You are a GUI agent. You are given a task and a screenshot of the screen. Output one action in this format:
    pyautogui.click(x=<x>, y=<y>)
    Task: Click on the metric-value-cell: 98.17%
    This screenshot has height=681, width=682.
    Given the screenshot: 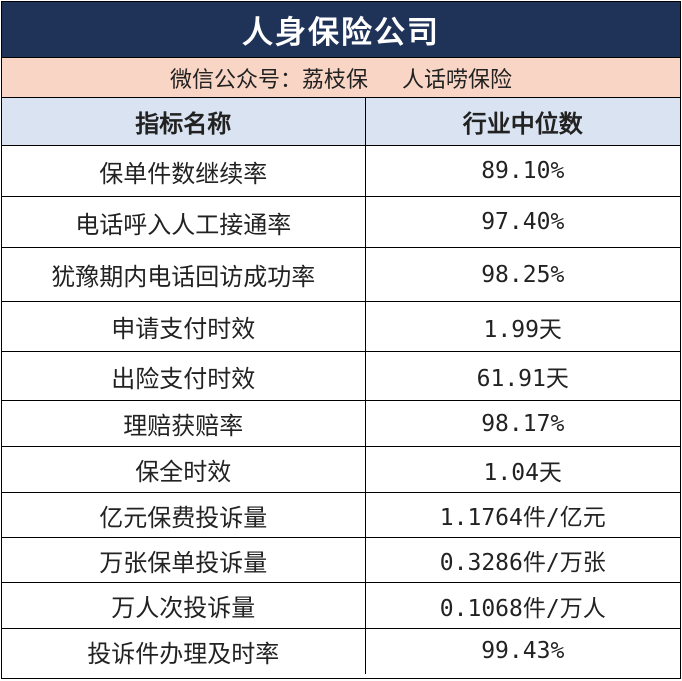 What is the action you would take?
    pyautogui.click(x=522, y=423)
    